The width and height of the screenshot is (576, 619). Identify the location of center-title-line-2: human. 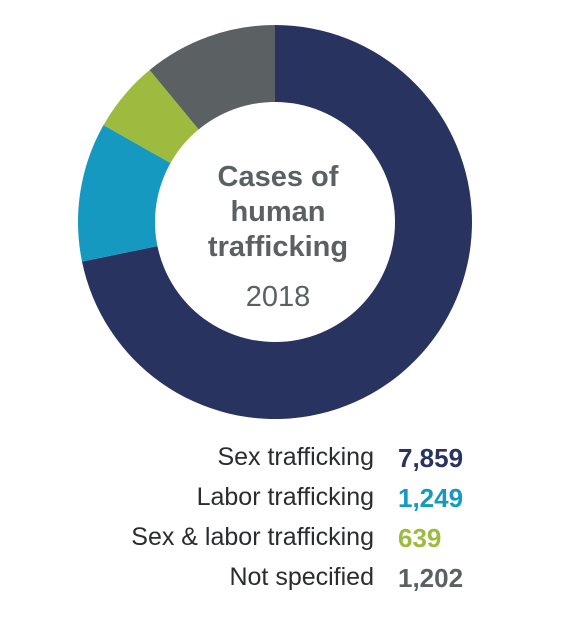
(277, 212).